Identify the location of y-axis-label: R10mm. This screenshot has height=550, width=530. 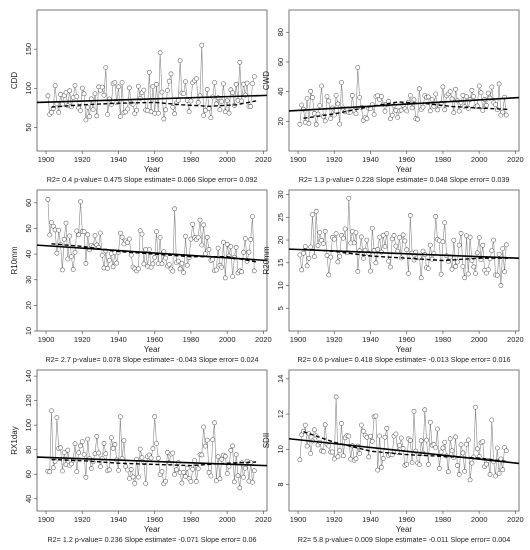
(14, 260).